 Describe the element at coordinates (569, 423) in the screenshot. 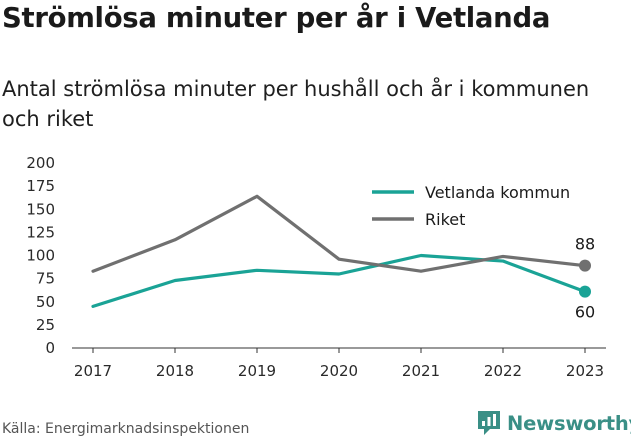

I see `brand-name: Newsworthy` at that location.